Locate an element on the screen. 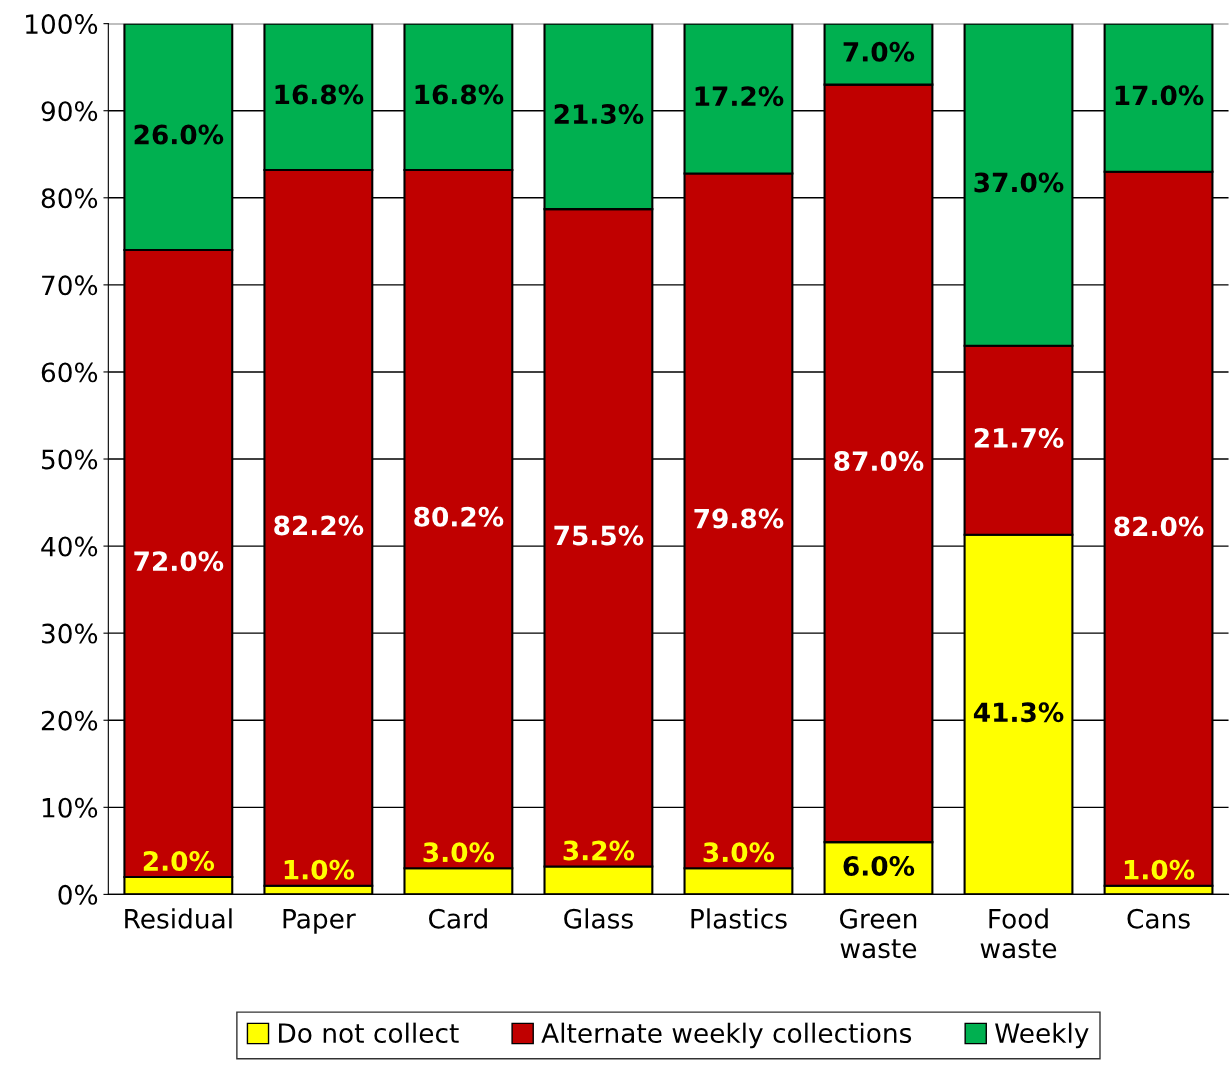 The width and height of the screenshot is (1231, 1075). legend-label: Do not collect is located at coordinates (369, 1033).